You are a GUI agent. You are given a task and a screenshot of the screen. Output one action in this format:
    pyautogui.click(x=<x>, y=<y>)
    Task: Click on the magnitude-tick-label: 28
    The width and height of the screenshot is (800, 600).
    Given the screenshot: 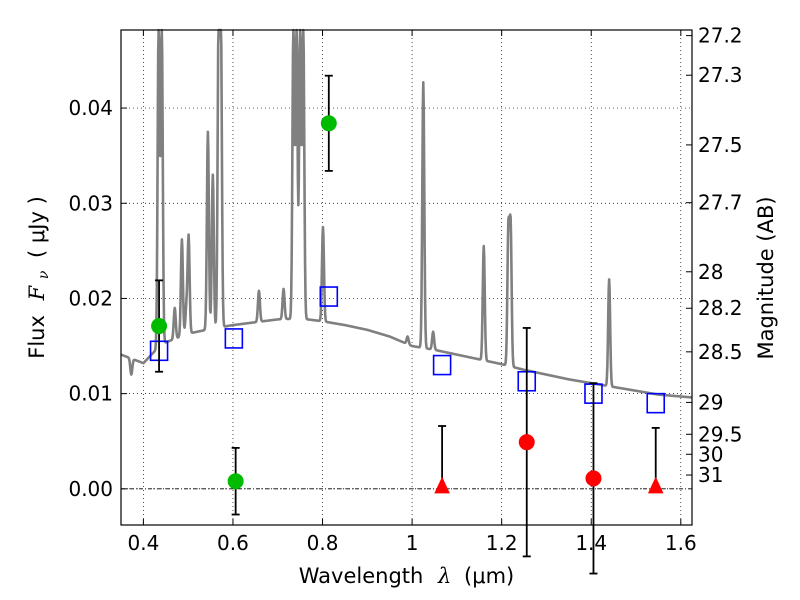 What is the action you would take?
    pyautogui.click(x=710, y=272)
    